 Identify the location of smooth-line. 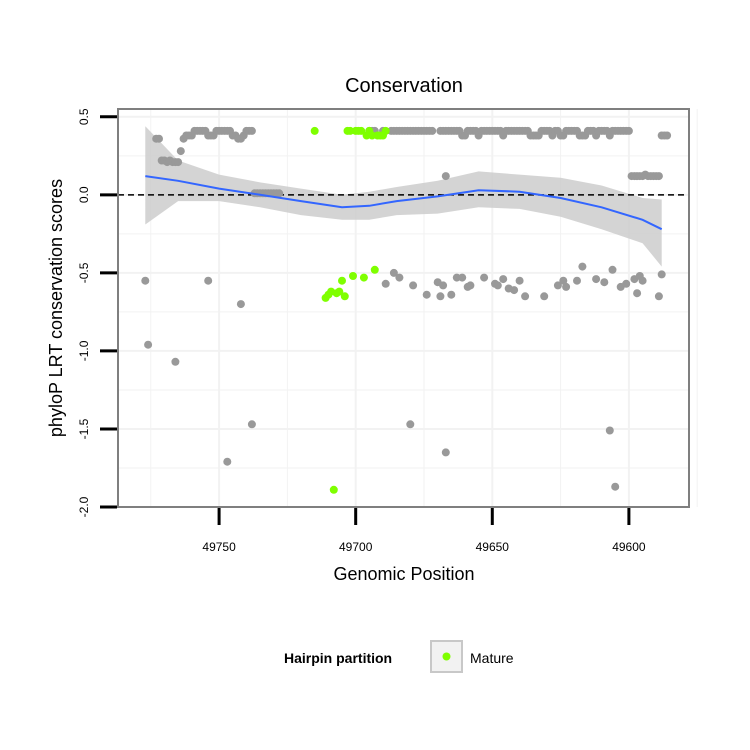
(404, 203).